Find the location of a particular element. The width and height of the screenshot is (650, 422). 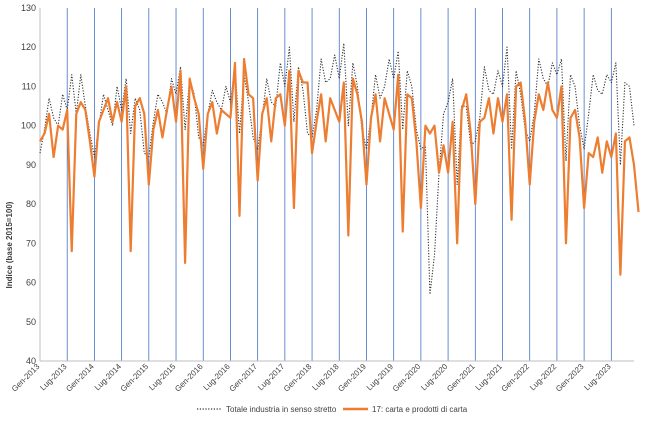

x-tick-label: Gen-2014 is located at coordinates (80, 378).